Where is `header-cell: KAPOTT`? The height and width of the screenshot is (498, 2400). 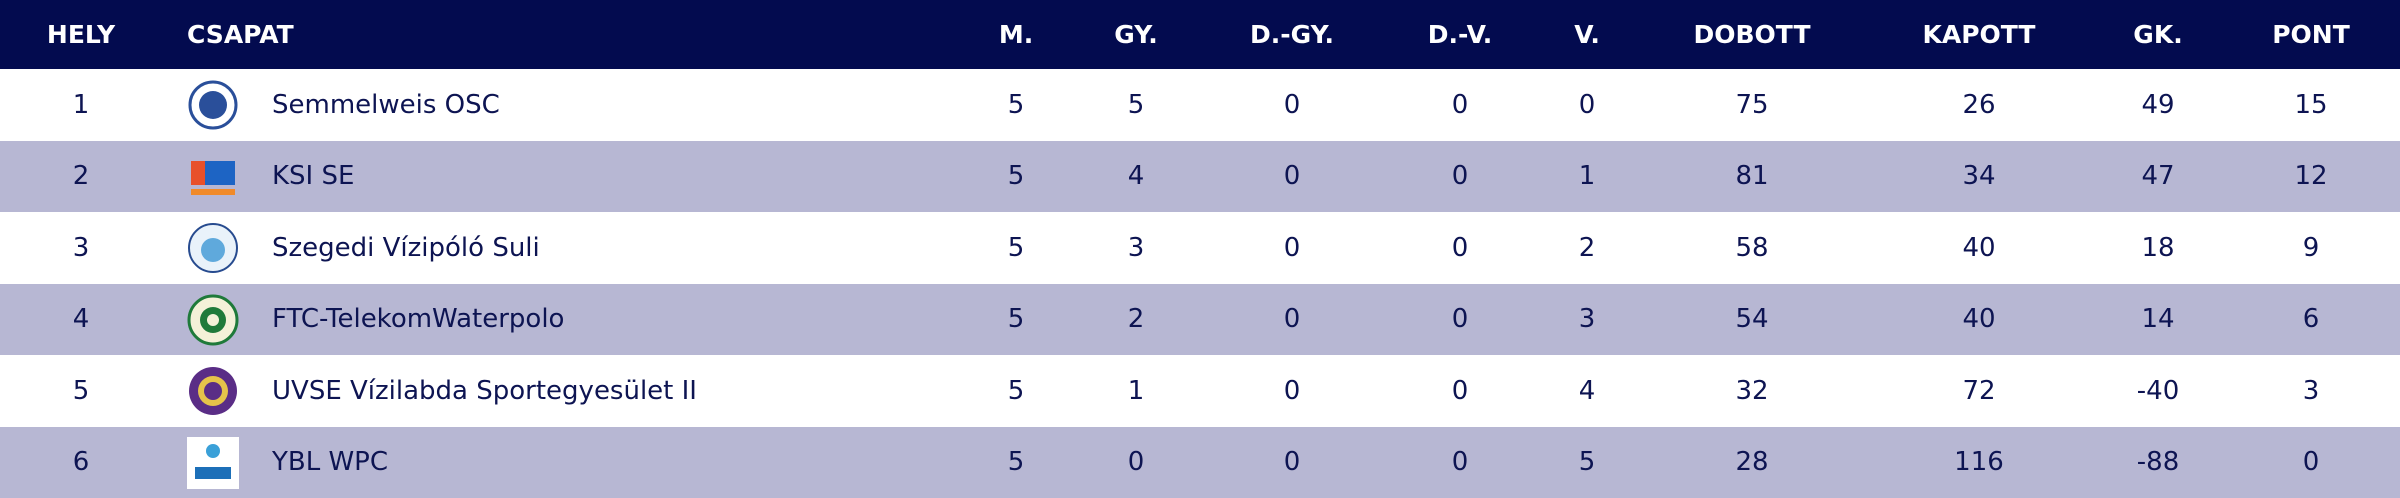
header-cell: KAPOTT is located at coordinates (1979, 34).